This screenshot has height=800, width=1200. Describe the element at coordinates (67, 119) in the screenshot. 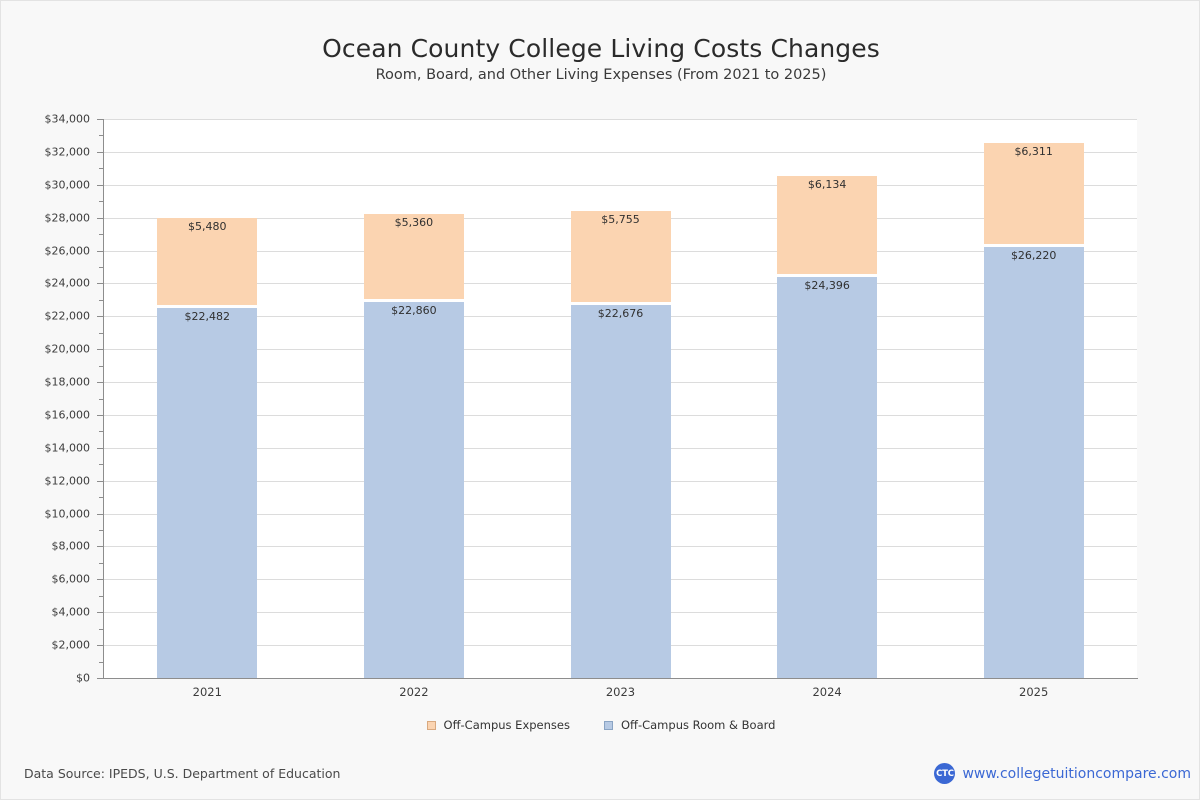

I see `y-axis-label: $34,000` at that location.